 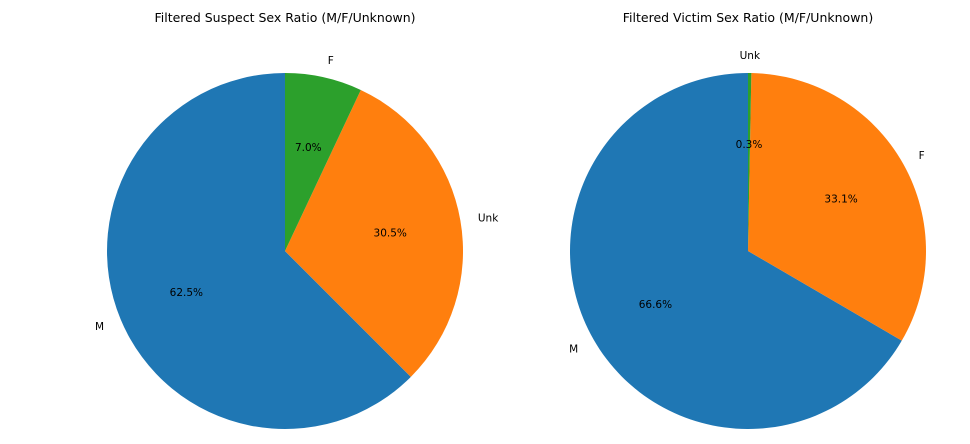 I want to click on victim-slice-pct-unk: 0.3%, so click(x=749, y=145).